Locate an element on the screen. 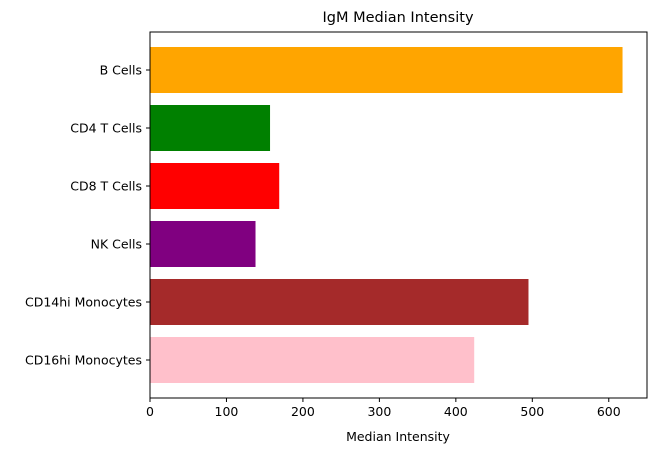  bar-cd8-t-cells is located at coordinates (215, 186).